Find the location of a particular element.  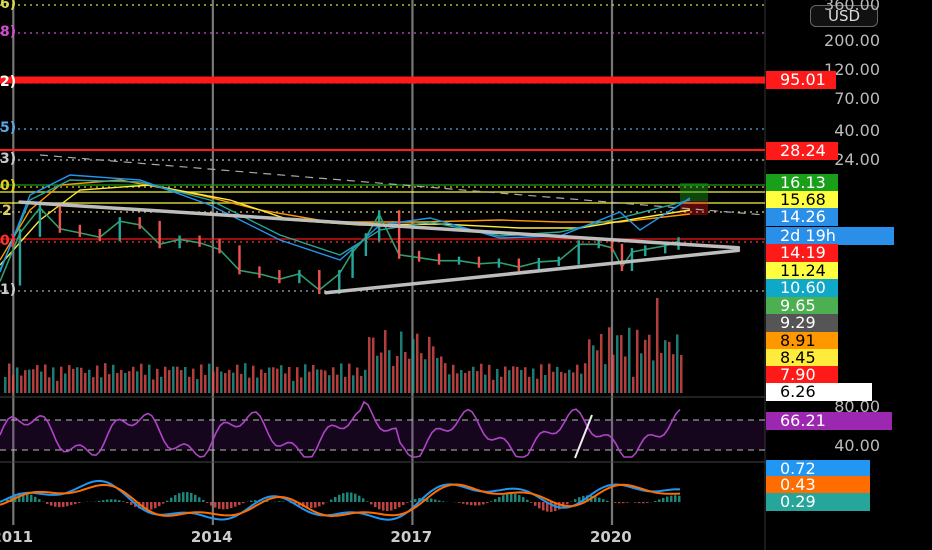

price-tag: 0.29 is located at coordinates (818, 502).